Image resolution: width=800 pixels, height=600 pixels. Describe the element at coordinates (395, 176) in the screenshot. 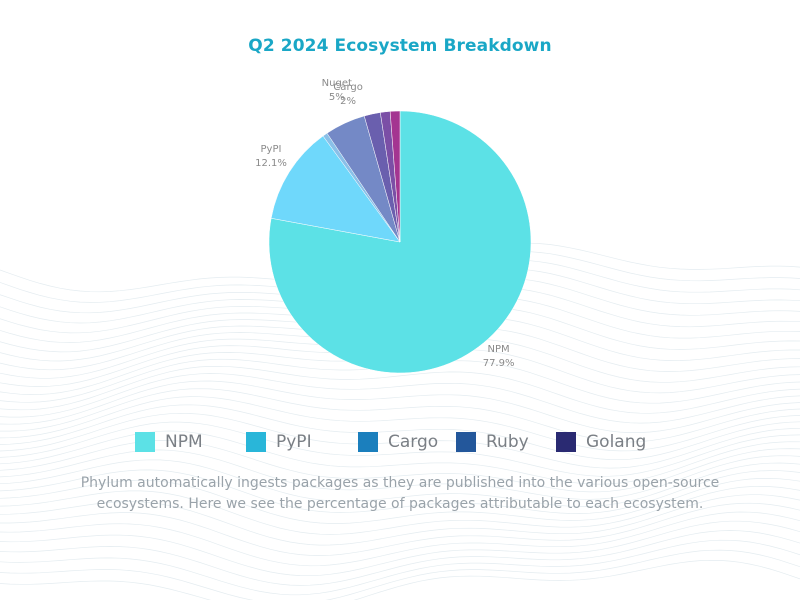

I see `pie-slice-golang` at that location.